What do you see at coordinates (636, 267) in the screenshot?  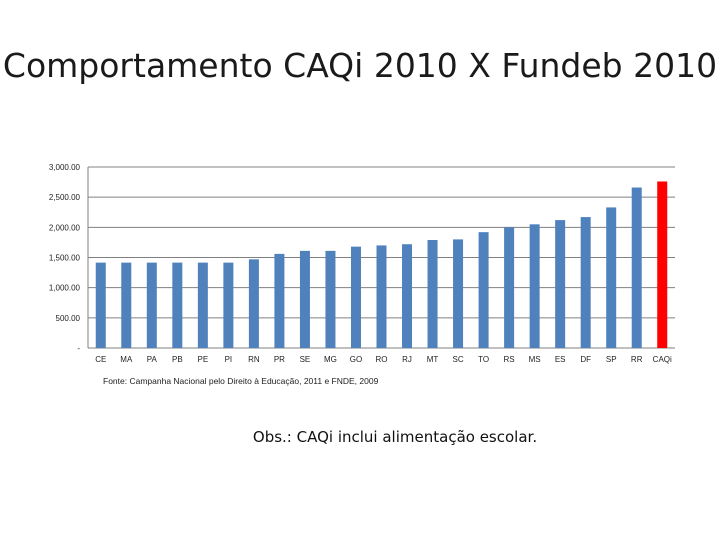 I see `bar-rr` at bounding box center [636, 267].